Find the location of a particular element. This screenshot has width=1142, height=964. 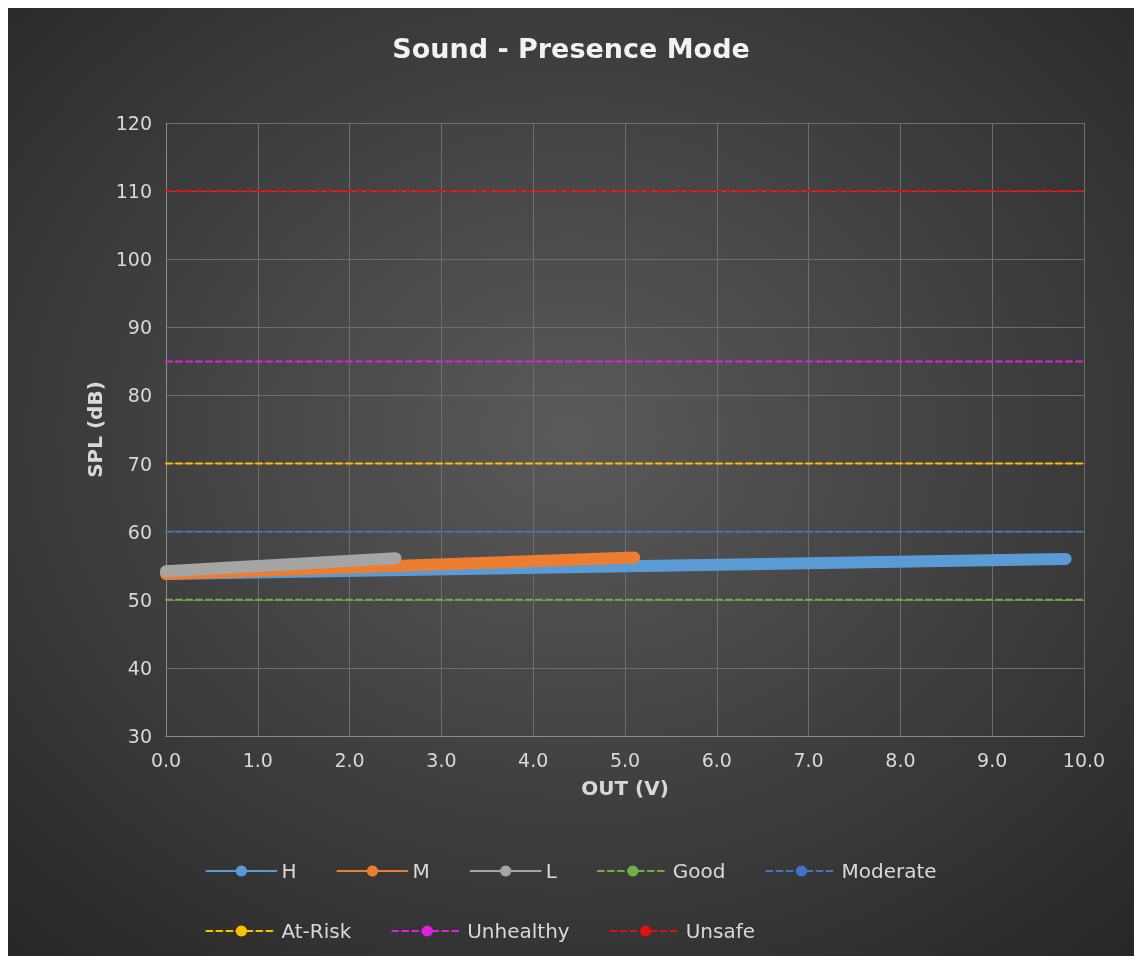

legend-label: H is located at coordinates (289, 871).